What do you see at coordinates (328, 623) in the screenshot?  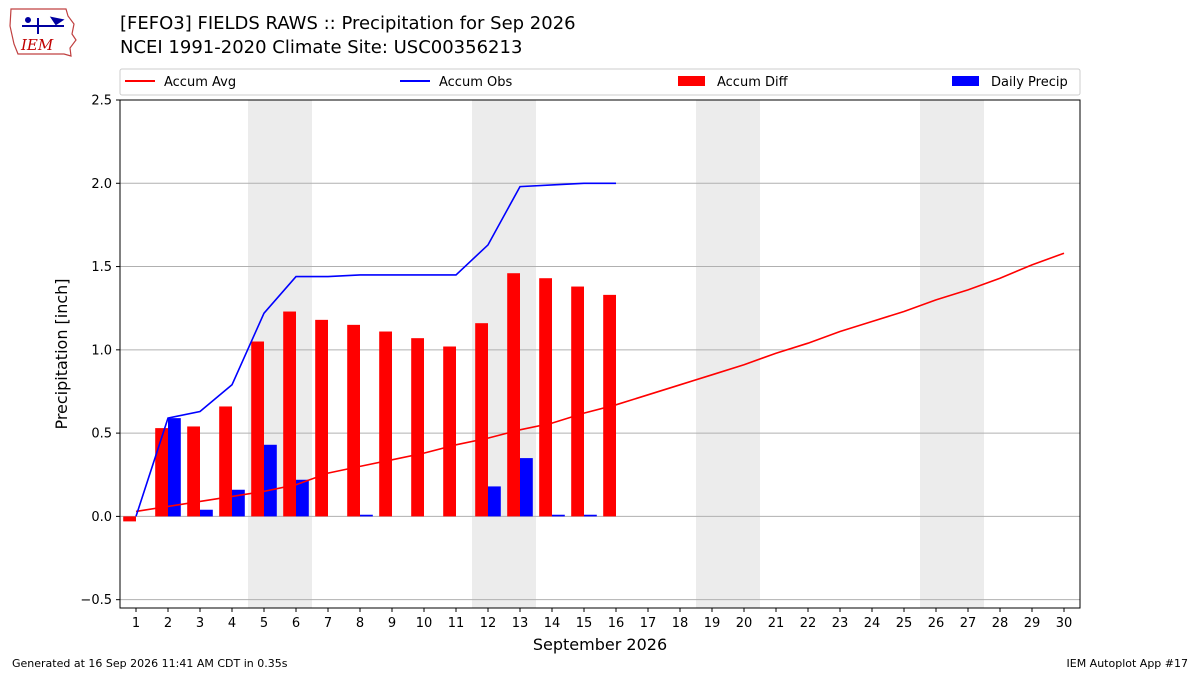 I see `x-tick-label: 7` at bounding box center [328, 623].